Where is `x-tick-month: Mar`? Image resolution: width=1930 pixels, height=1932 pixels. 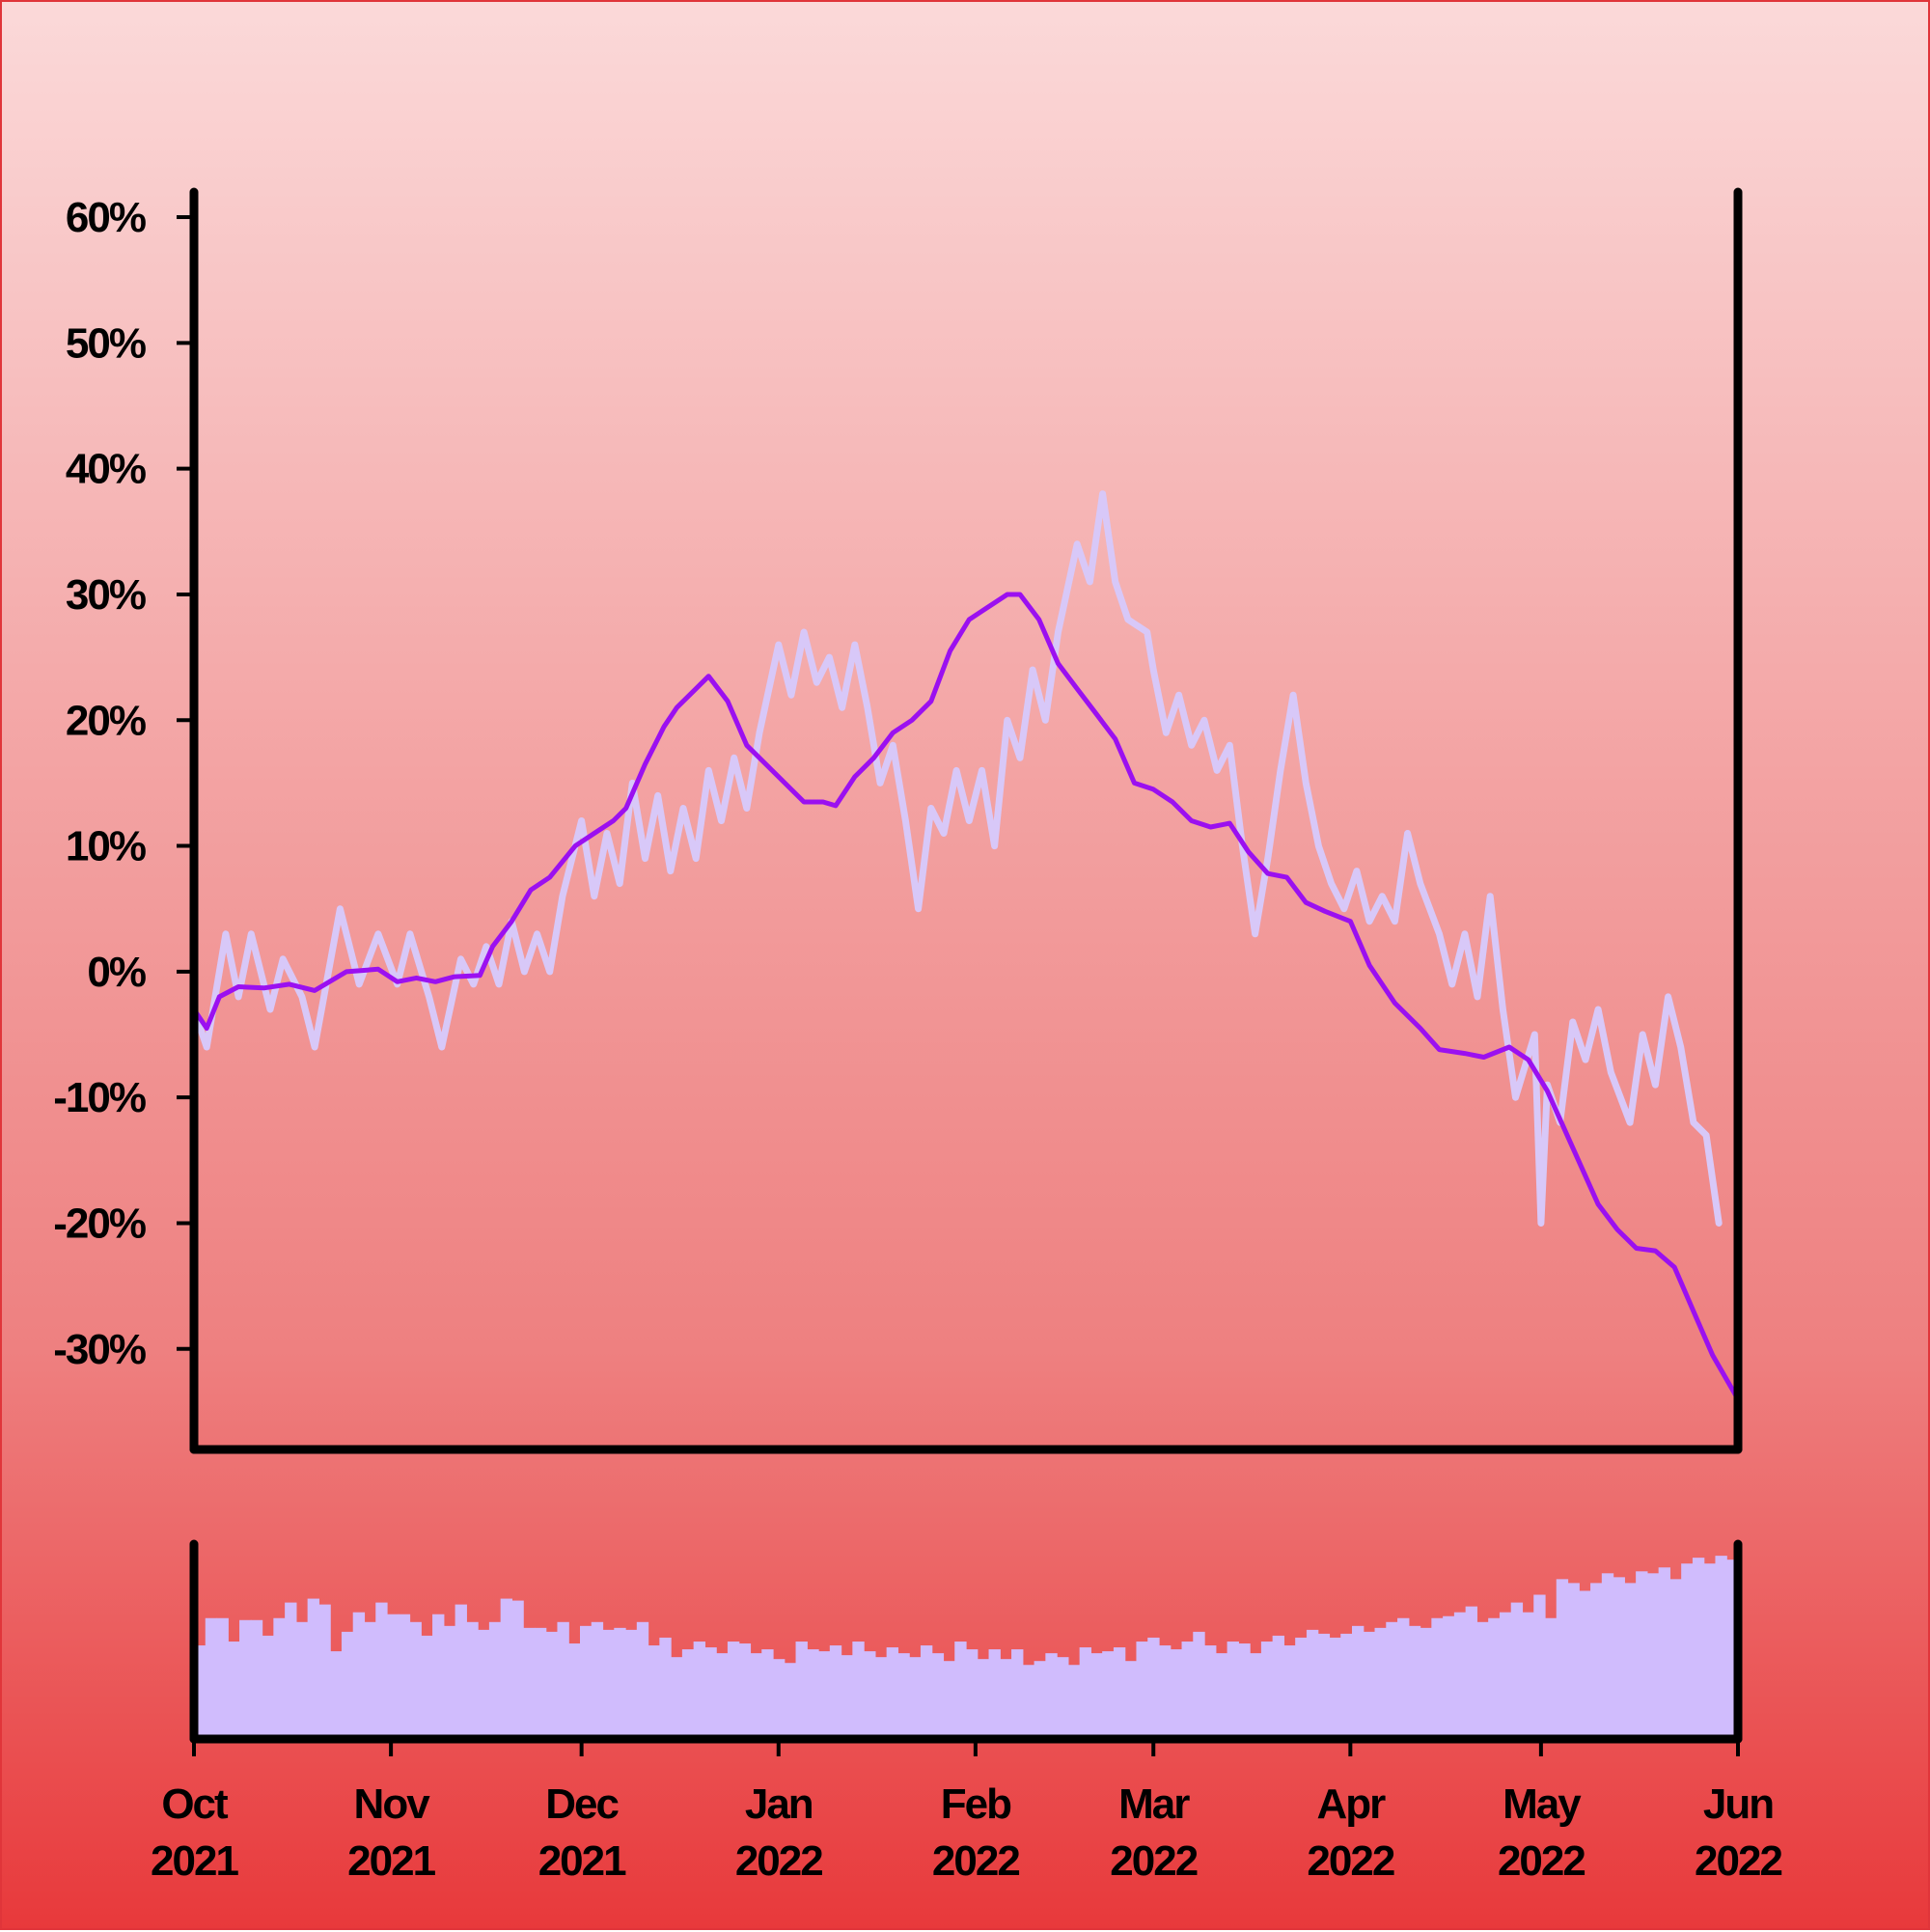
x-tick-month: Mar is located at coordinates (1154, 1804).